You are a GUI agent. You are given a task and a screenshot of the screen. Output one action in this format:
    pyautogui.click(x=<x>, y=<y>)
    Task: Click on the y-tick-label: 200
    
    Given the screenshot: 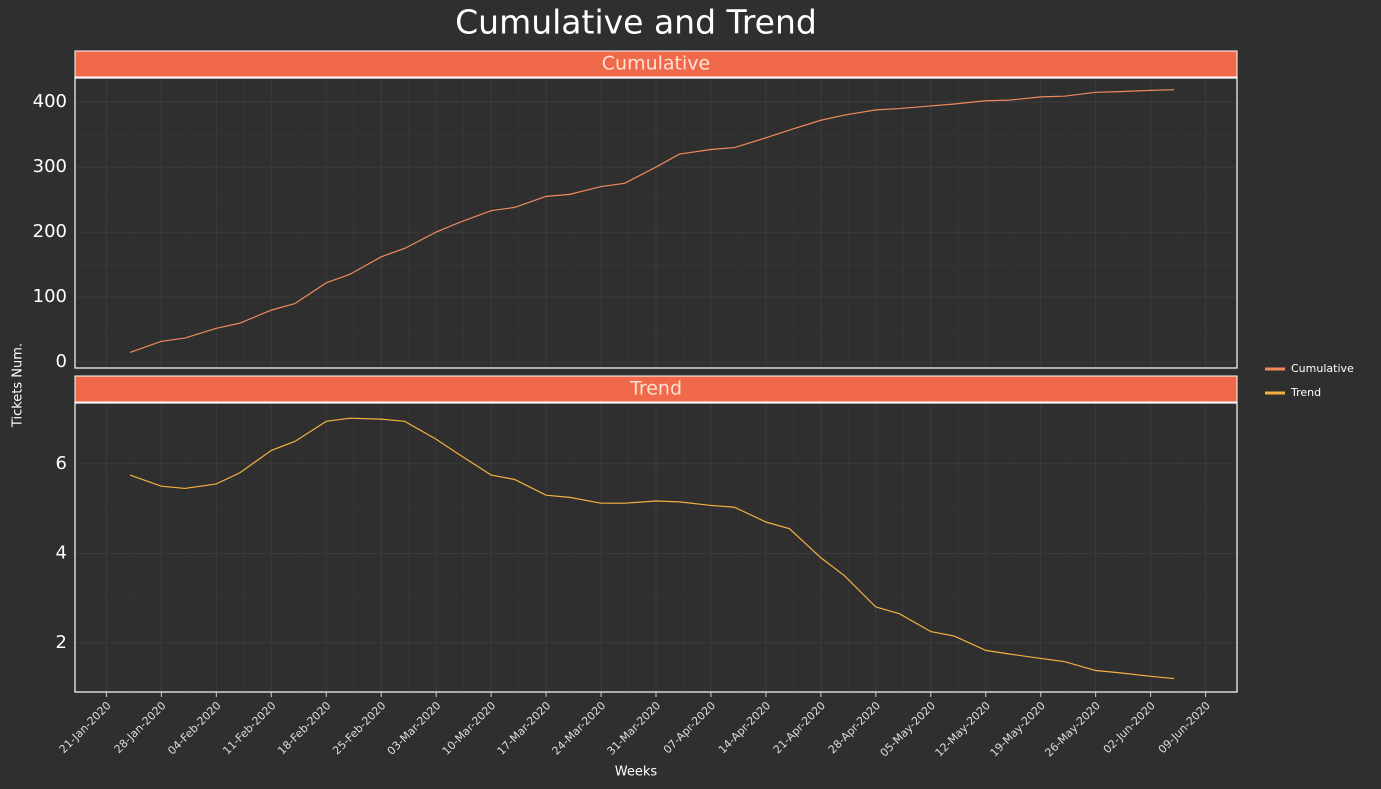 What is the action you would take?
    pyautogui.click(x=50, y=231)
    